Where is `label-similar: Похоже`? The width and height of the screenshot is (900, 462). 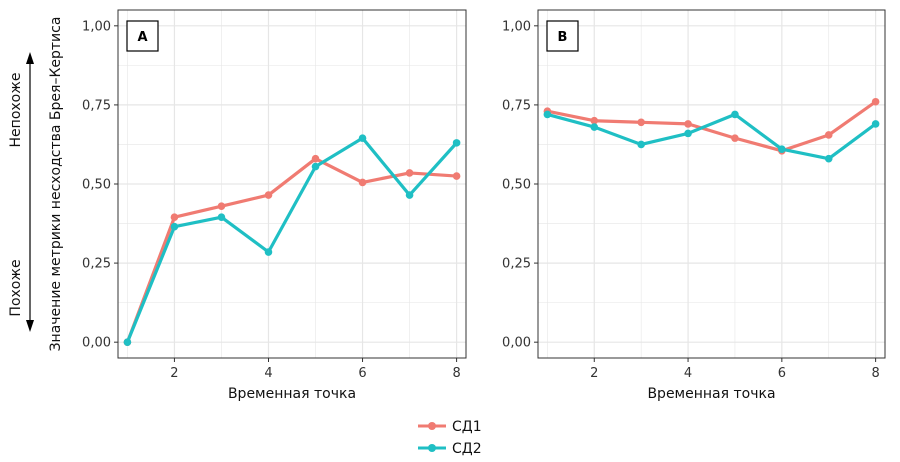 label-similar: Похоже is located at coordinates (16, 287).